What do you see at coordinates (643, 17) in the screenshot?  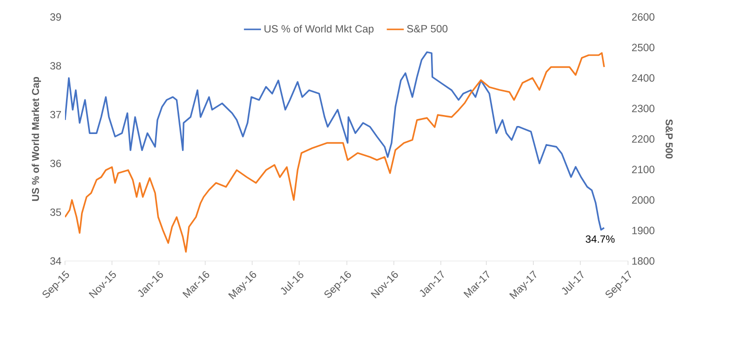 I see `y2-tick-label: 2600` at bounding box center [643, 17].